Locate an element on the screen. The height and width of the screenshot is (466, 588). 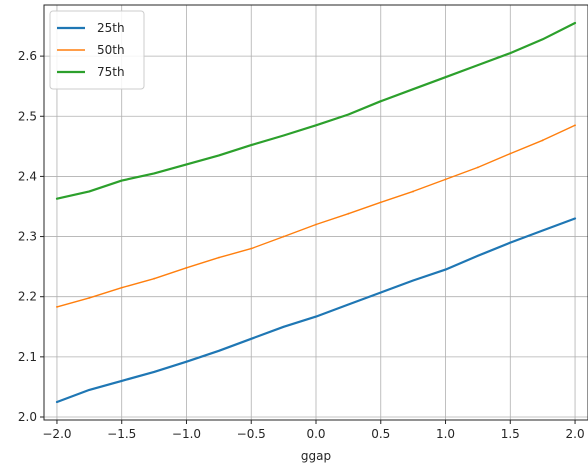
x-tick-label: −1.0 is located at coordinates (186, 434).